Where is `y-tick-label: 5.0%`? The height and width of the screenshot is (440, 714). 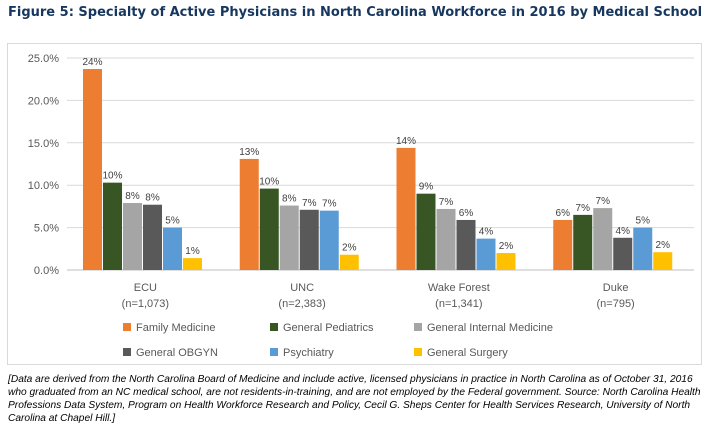
y-tick-label: 5.0% is located at coordinates (46, 229).